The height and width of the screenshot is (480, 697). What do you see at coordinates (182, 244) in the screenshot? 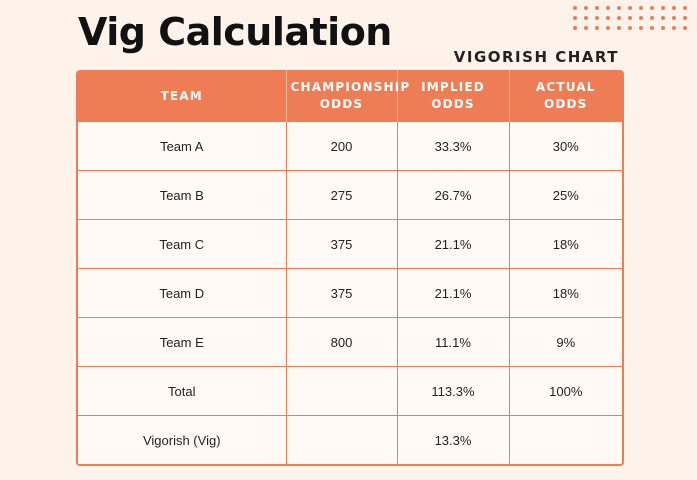
I see `cell-team: Team C` at bounding box center [182, 244].